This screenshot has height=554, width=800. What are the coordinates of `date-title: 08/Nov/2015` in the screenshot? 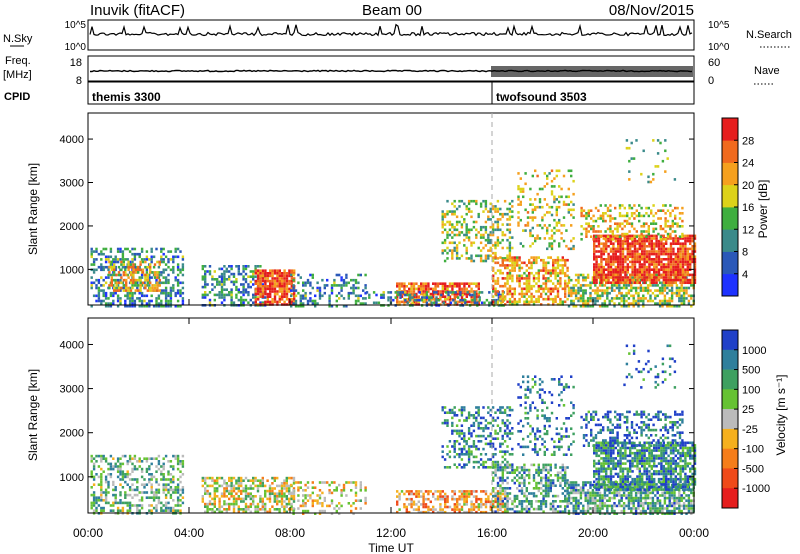 It's located at (651, 10).